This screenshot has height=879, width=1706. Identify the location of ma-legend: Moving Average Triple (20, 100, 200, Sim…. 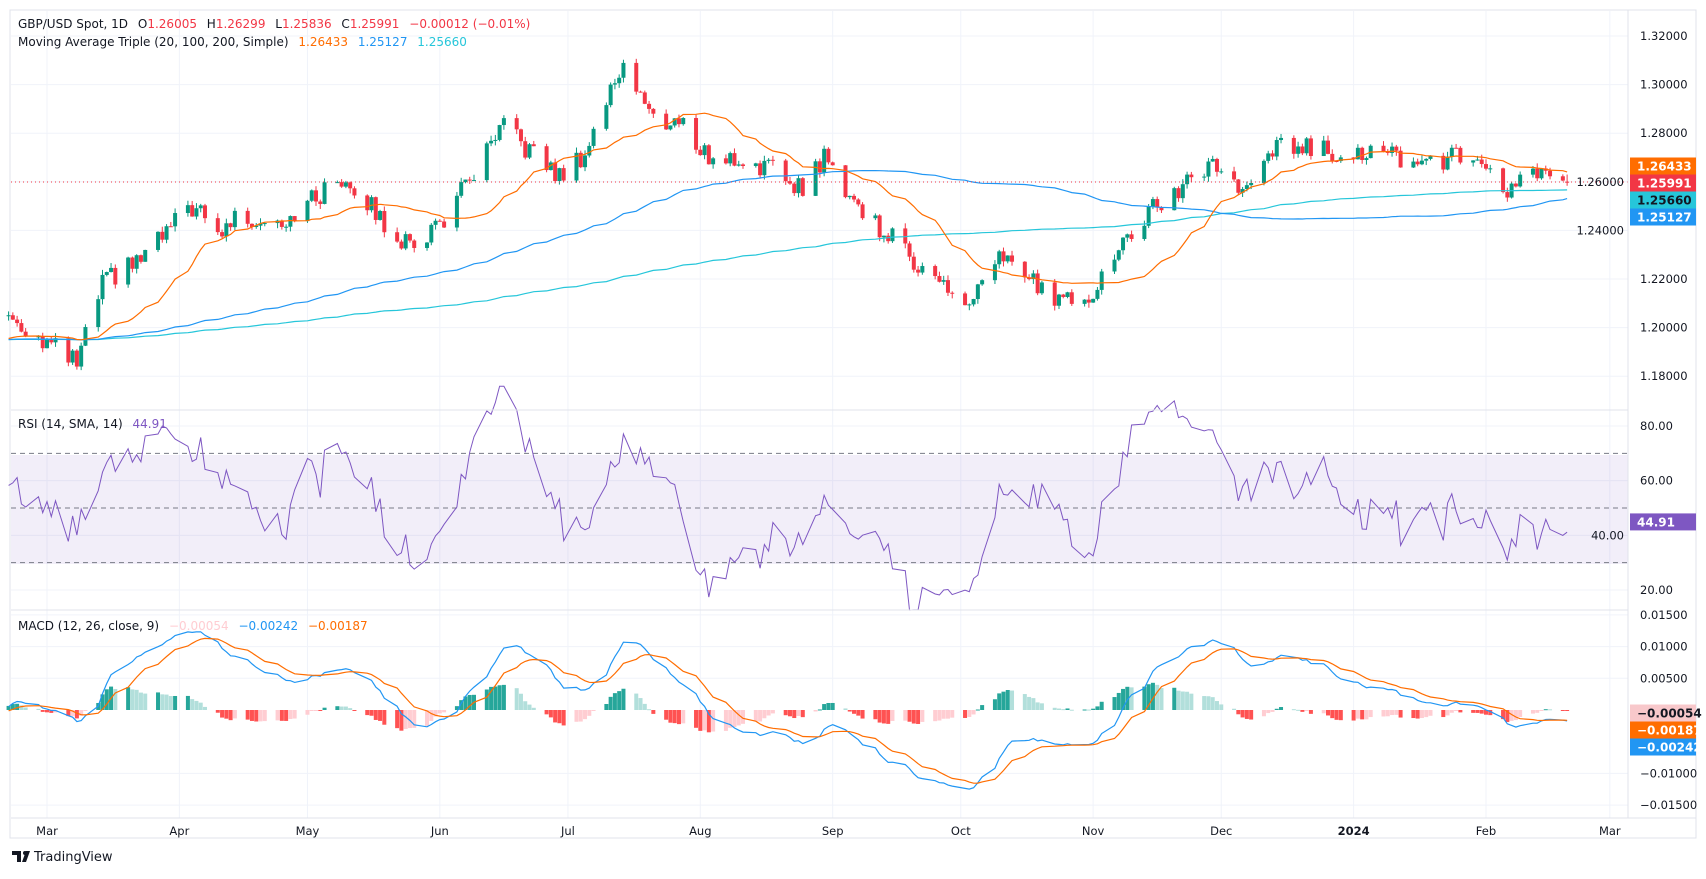
(242, 42).